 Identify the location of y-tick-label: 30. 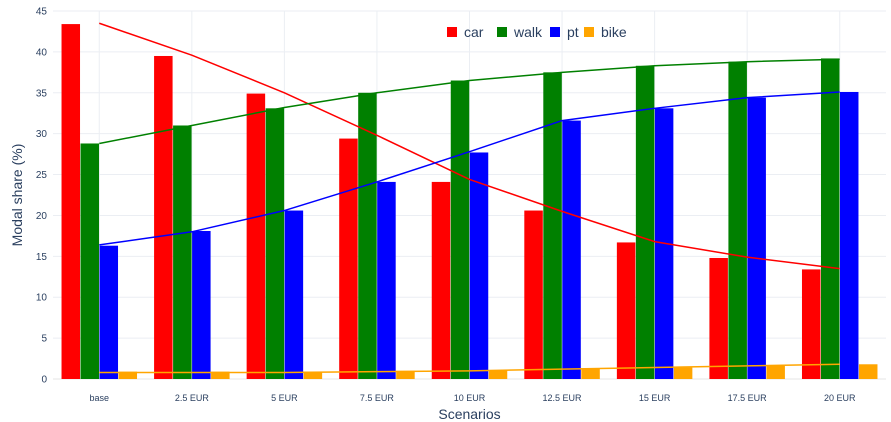
(42, 134).